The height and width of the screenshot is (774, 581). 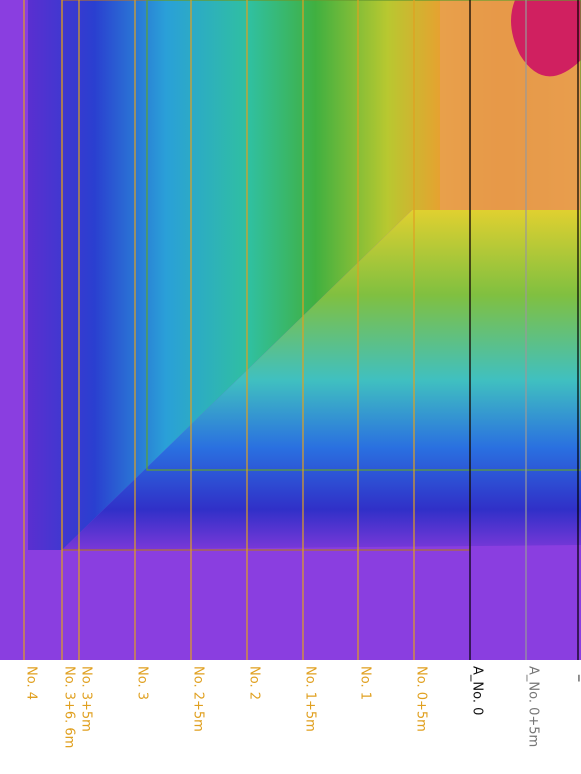 I want to click on section-label: A_No. 0, so click(x=477, y=690).